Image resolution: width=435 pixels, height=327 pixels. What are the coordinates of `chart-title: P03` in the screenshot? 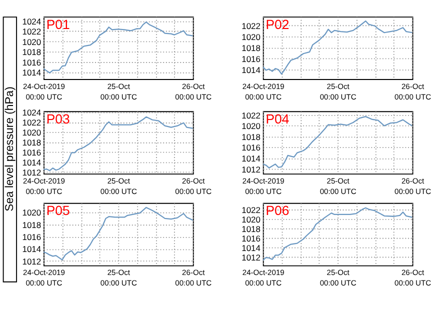 It's located at (58, 118).